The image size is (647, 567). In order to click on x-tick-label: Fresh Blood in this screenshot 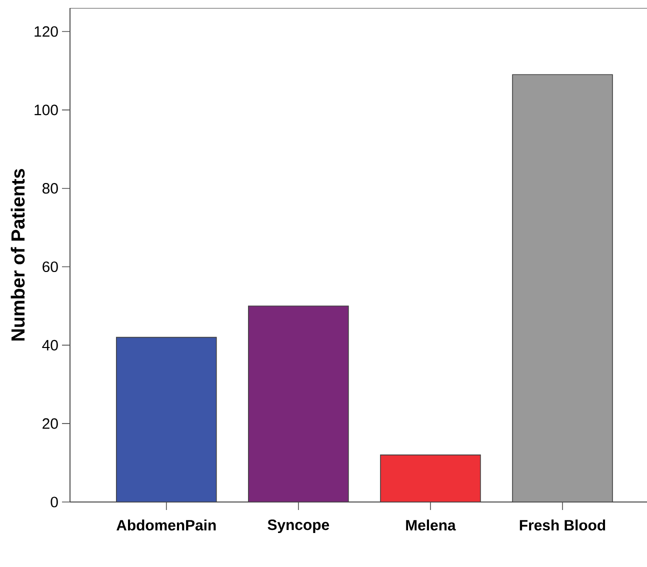, I will do `click(563, 525)`.